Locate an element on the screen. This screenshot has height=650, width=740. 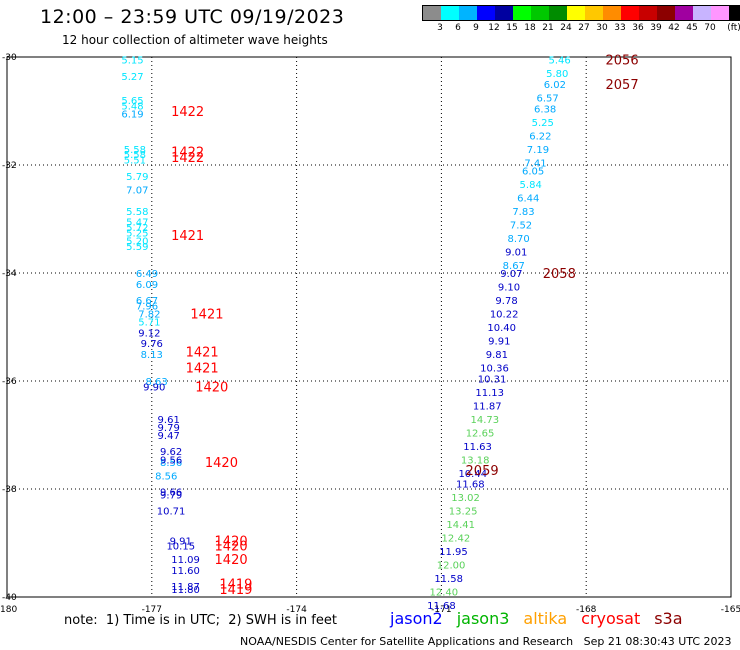
swh-label: 9.47 is located at coordinates (169, 436).